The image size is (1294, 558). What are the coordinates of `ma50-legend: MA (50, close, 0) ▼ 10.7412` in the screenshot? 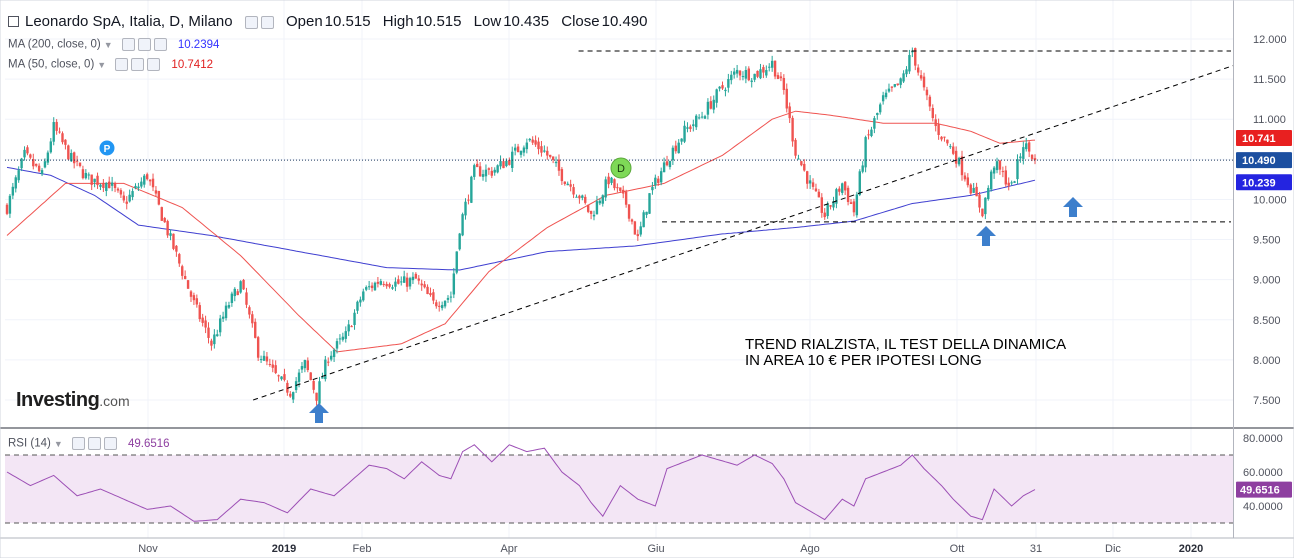 It's located at (110, 64).